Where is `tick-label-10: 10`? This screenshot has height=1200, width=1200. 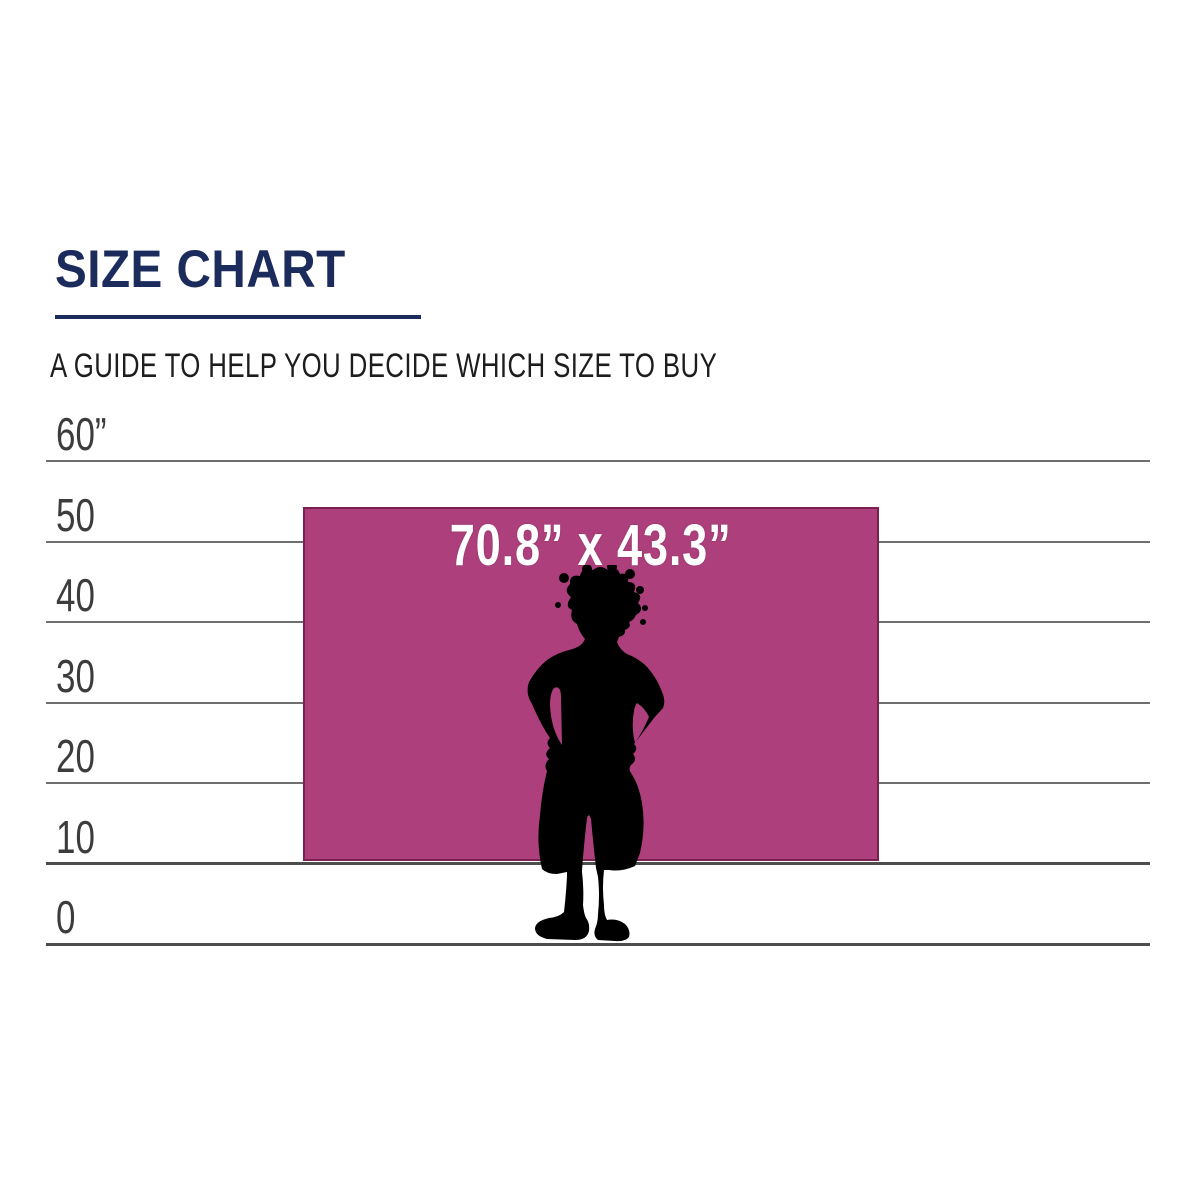
tick-label-10: 10 is located at coordinates (75, 837).